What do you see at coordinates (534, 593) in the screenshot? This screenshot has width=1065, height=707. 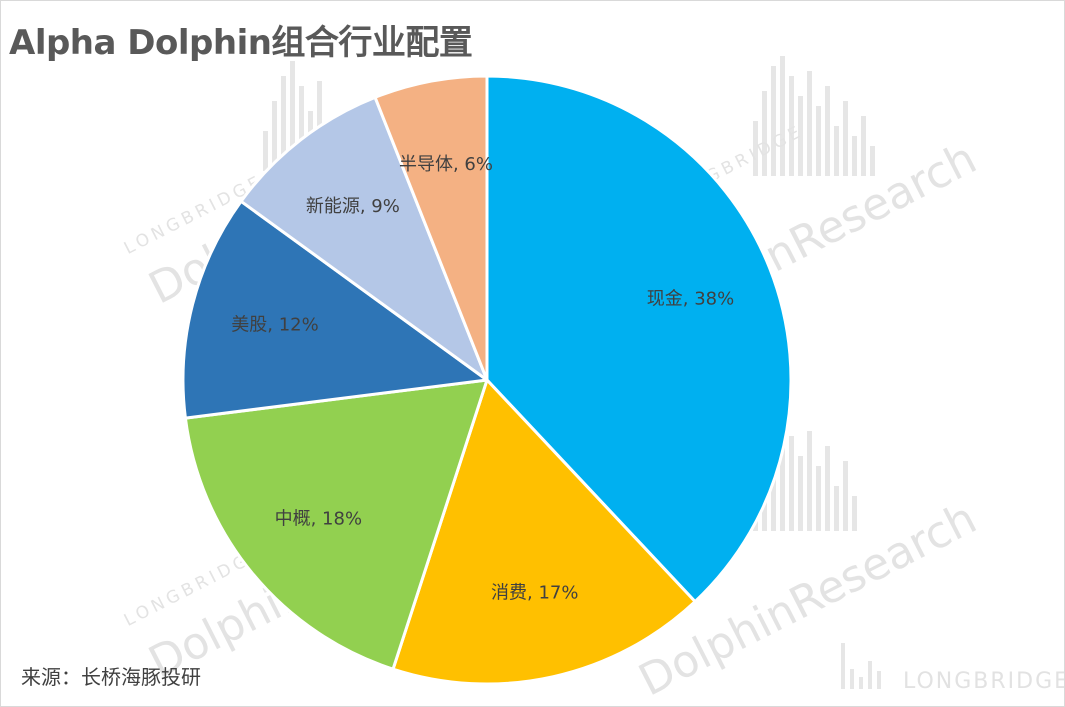 I see `pie-label-1: 消费, 17%` at bounding box center [534, 593].